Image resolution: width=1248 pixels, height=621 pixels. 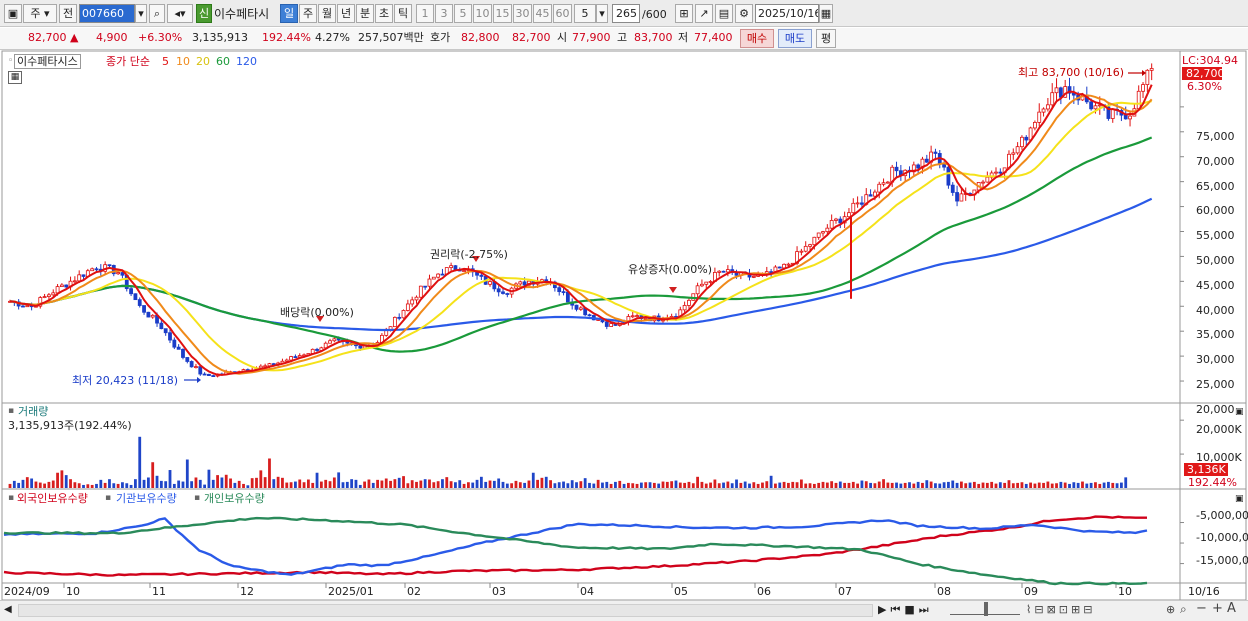 I want to click on date-input: 2025/10/16, so click(x=787, y=13).